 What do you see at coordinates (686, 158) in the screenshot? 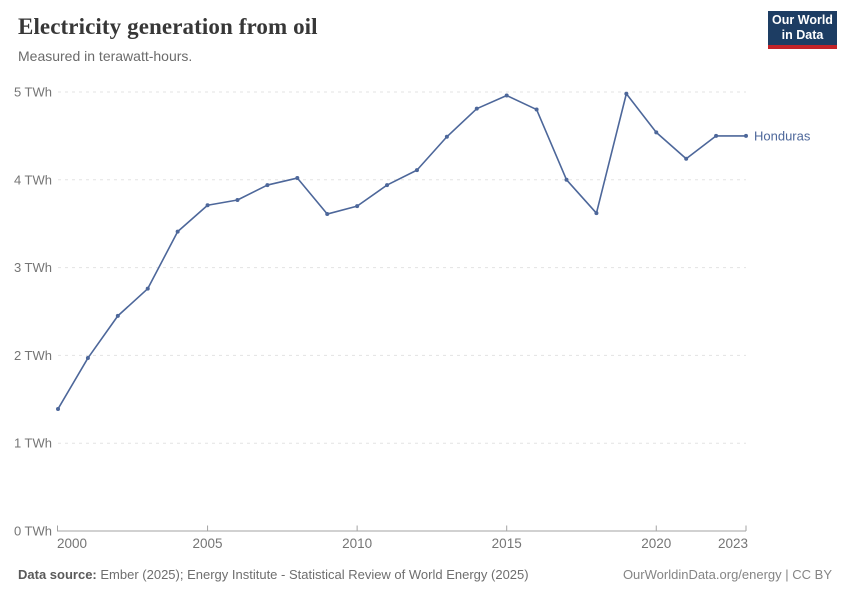
I see `data-point-honduras-2021` at bounding box center [686, 158].